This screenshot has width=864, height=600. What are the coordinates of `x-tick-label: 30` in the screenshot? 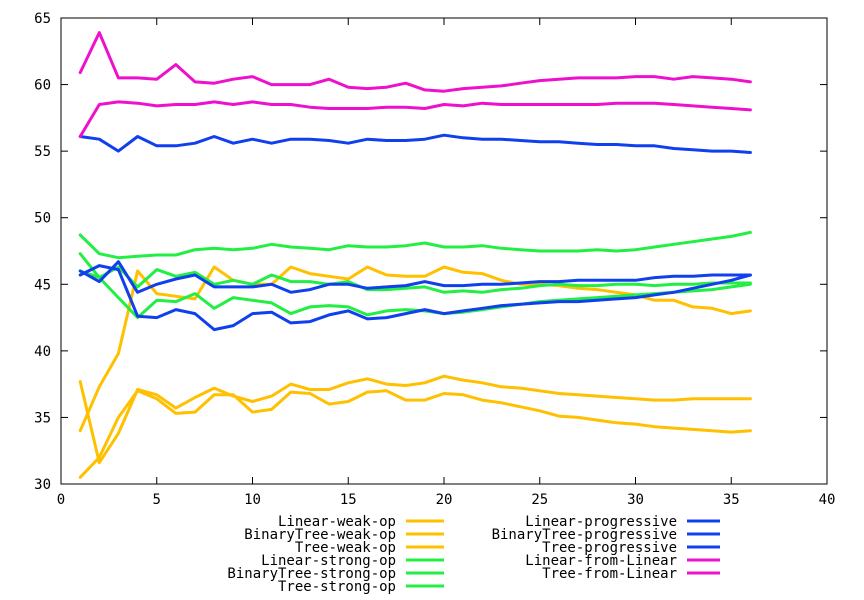 It's located at (635, 500).